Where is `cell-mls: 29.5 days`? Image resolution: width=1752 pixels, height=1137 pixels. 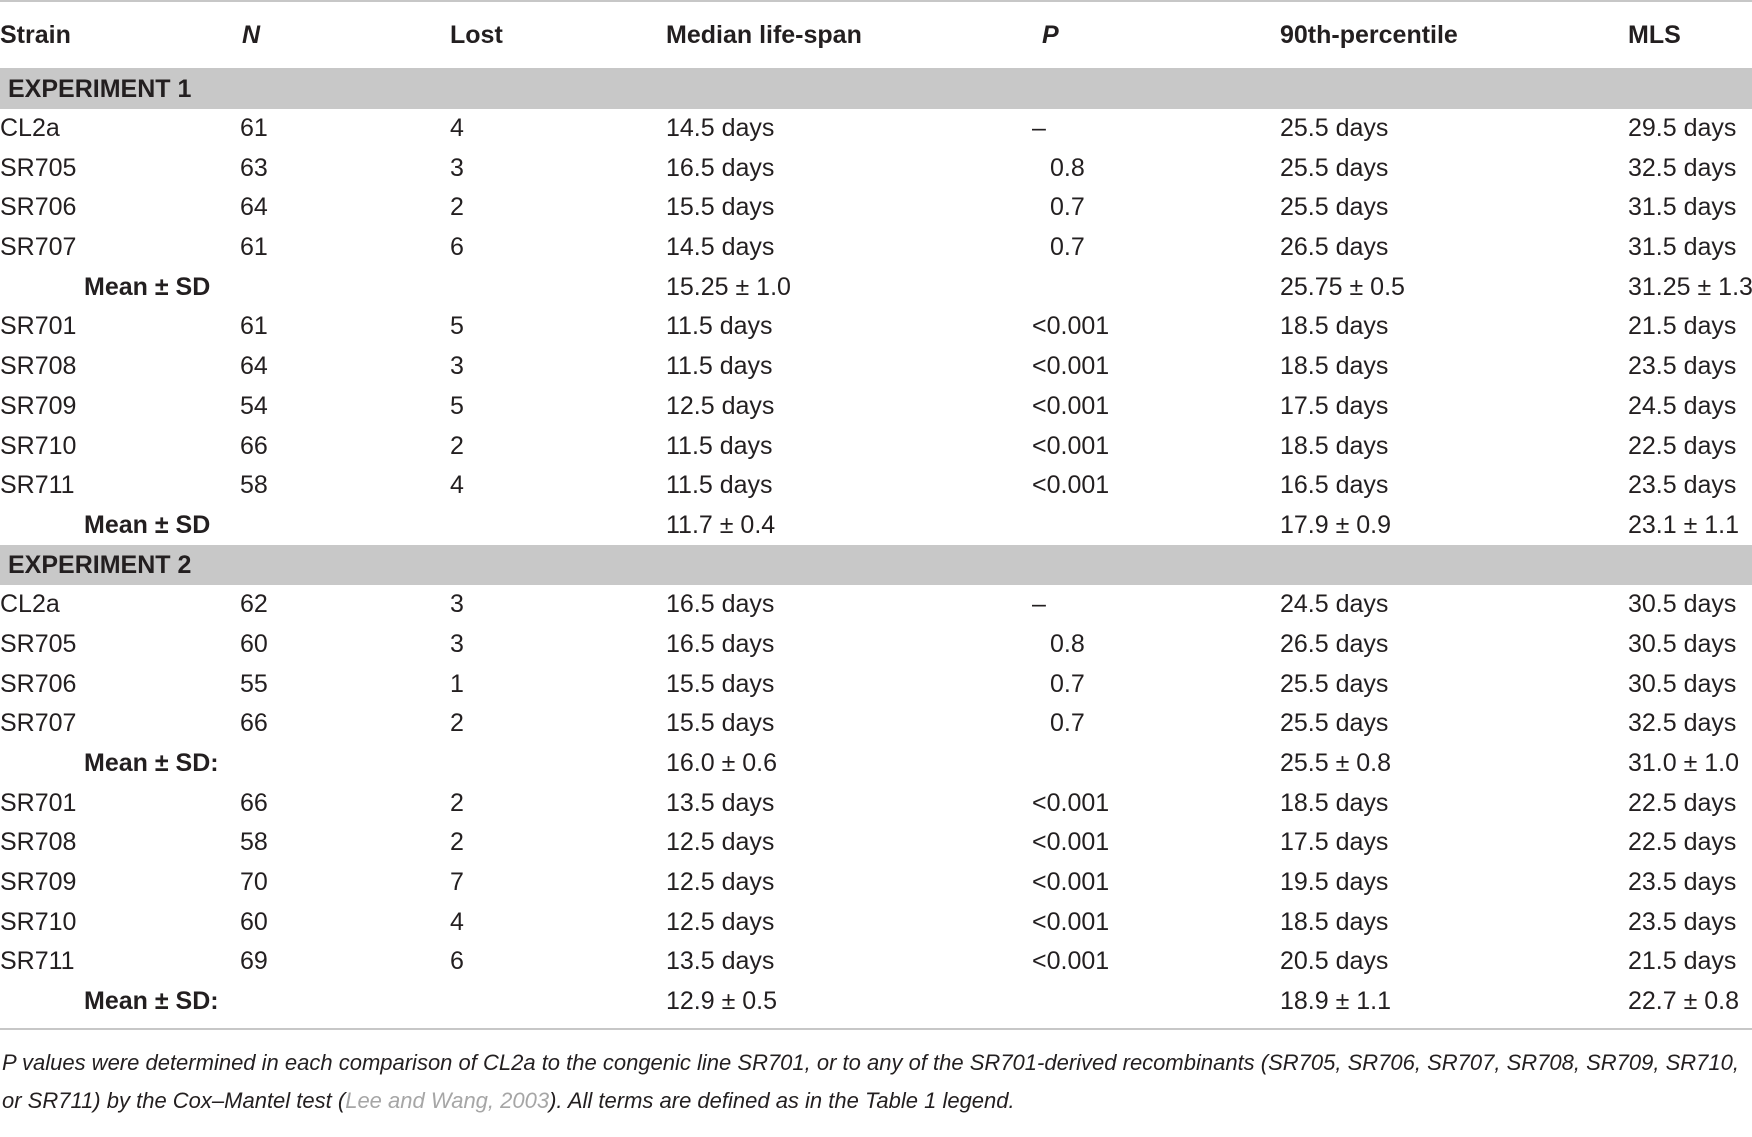
cell-mls: 29.5 days is located at coordinates (1682, 128).